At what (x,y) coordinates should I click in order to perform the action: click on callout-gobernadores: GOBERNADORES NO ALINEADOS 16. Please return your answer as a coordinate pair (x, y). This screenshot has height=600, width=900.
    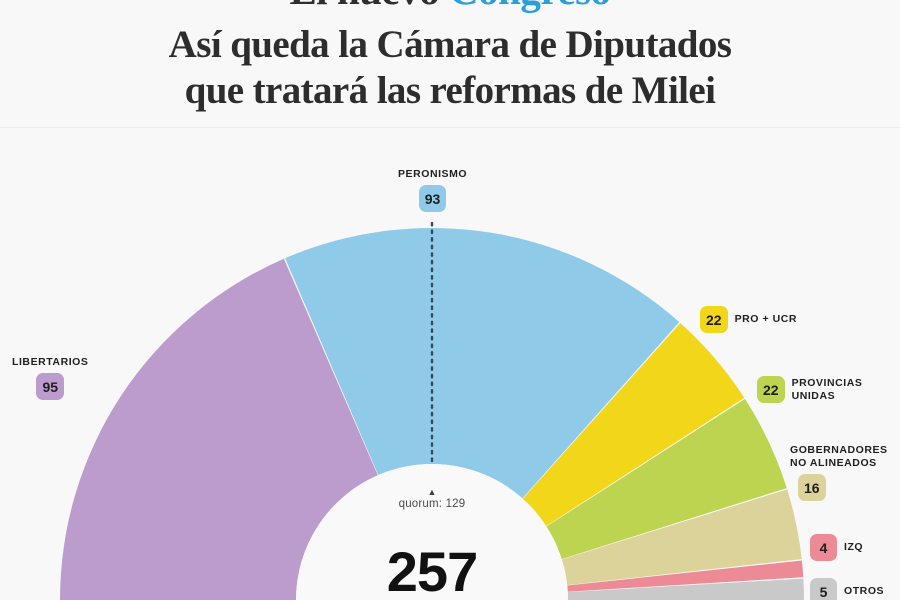
    Looking at the image, I should click on (839, 472).